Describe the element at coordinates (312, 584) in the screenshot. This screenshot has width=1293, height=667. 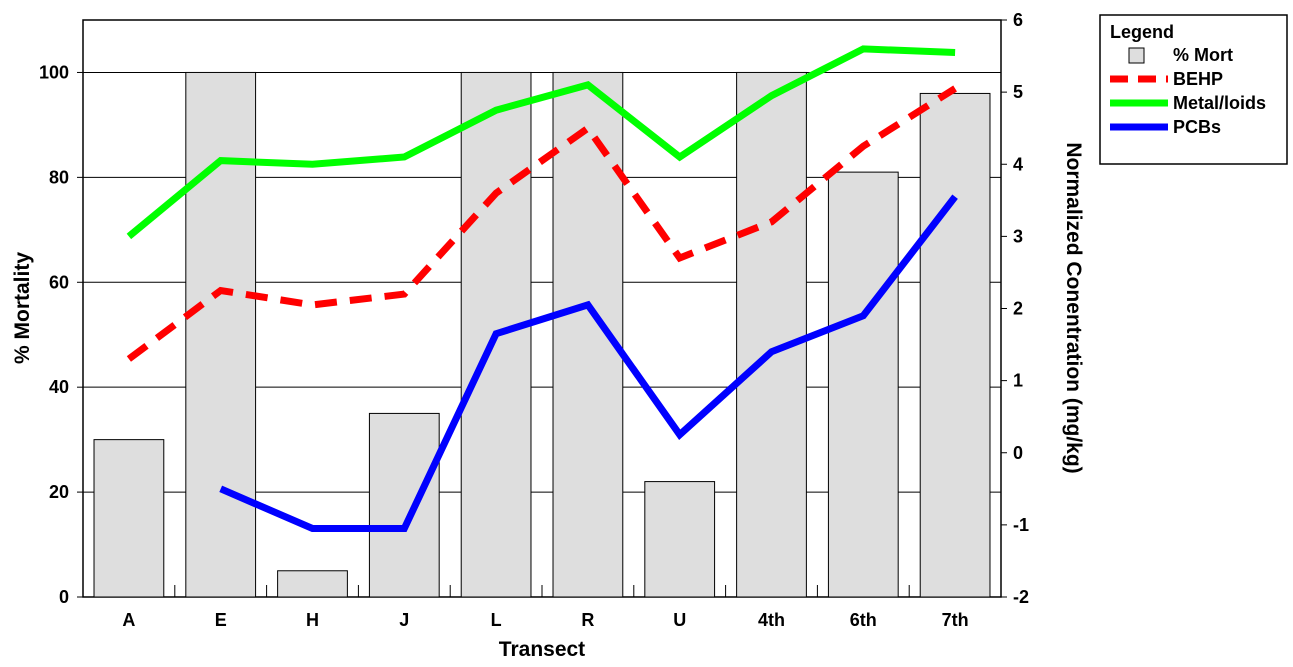
I see `bar-H` at that location.